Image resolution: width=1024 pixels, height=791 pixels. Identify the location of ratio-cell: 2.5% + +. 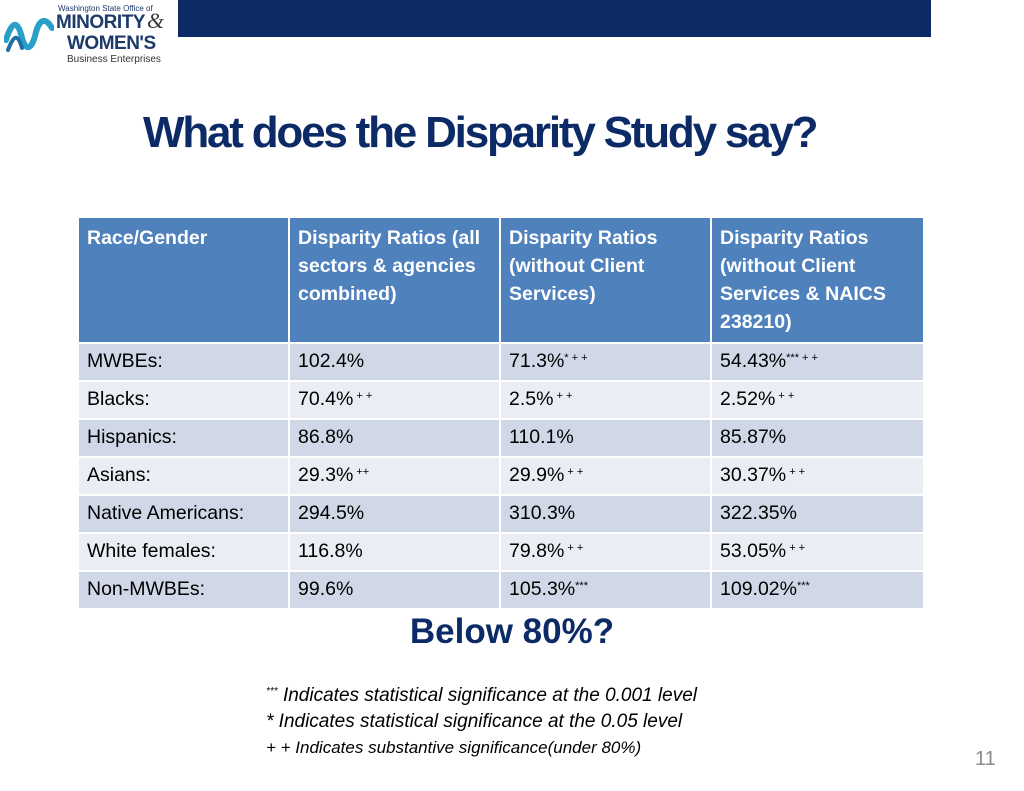
(605, 400).